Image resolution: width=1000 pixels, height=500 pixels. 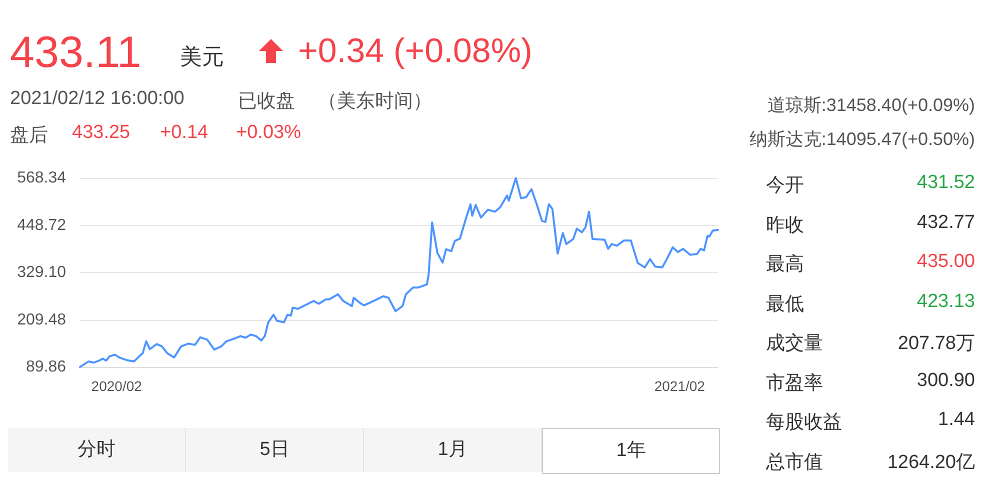 I want to click on text: 432.77, so click(x=945, y=223).